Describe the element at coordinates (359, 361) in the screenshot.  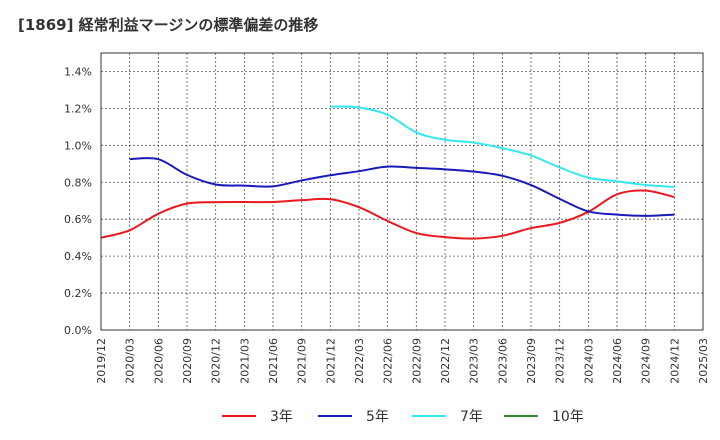
I see `x-tick-label: 2022/03` at that location.